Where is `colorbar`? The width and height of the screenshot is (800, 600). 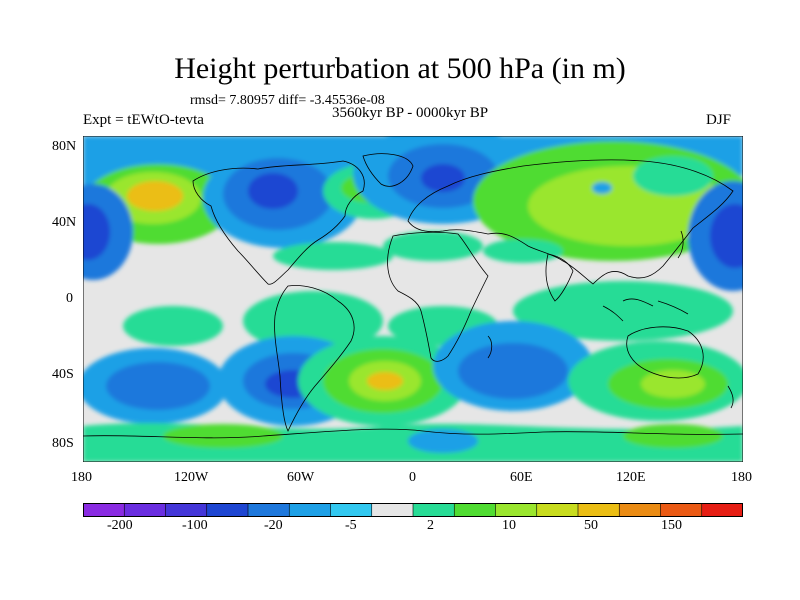
colorbar is located at coordinates (413, 510).